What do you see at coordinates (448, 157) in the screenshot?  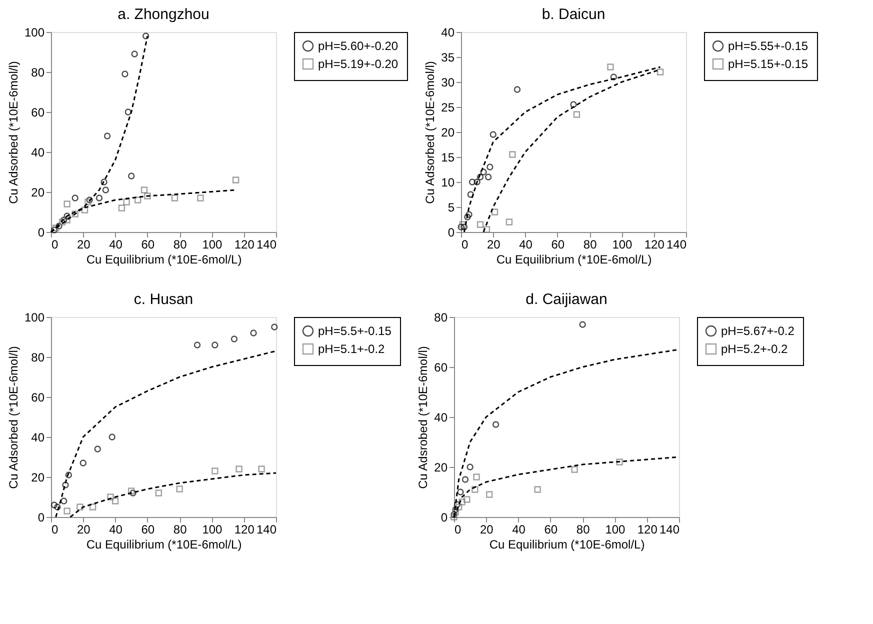 I see `y-tick-label: 15` at bounding box center [448, 157].